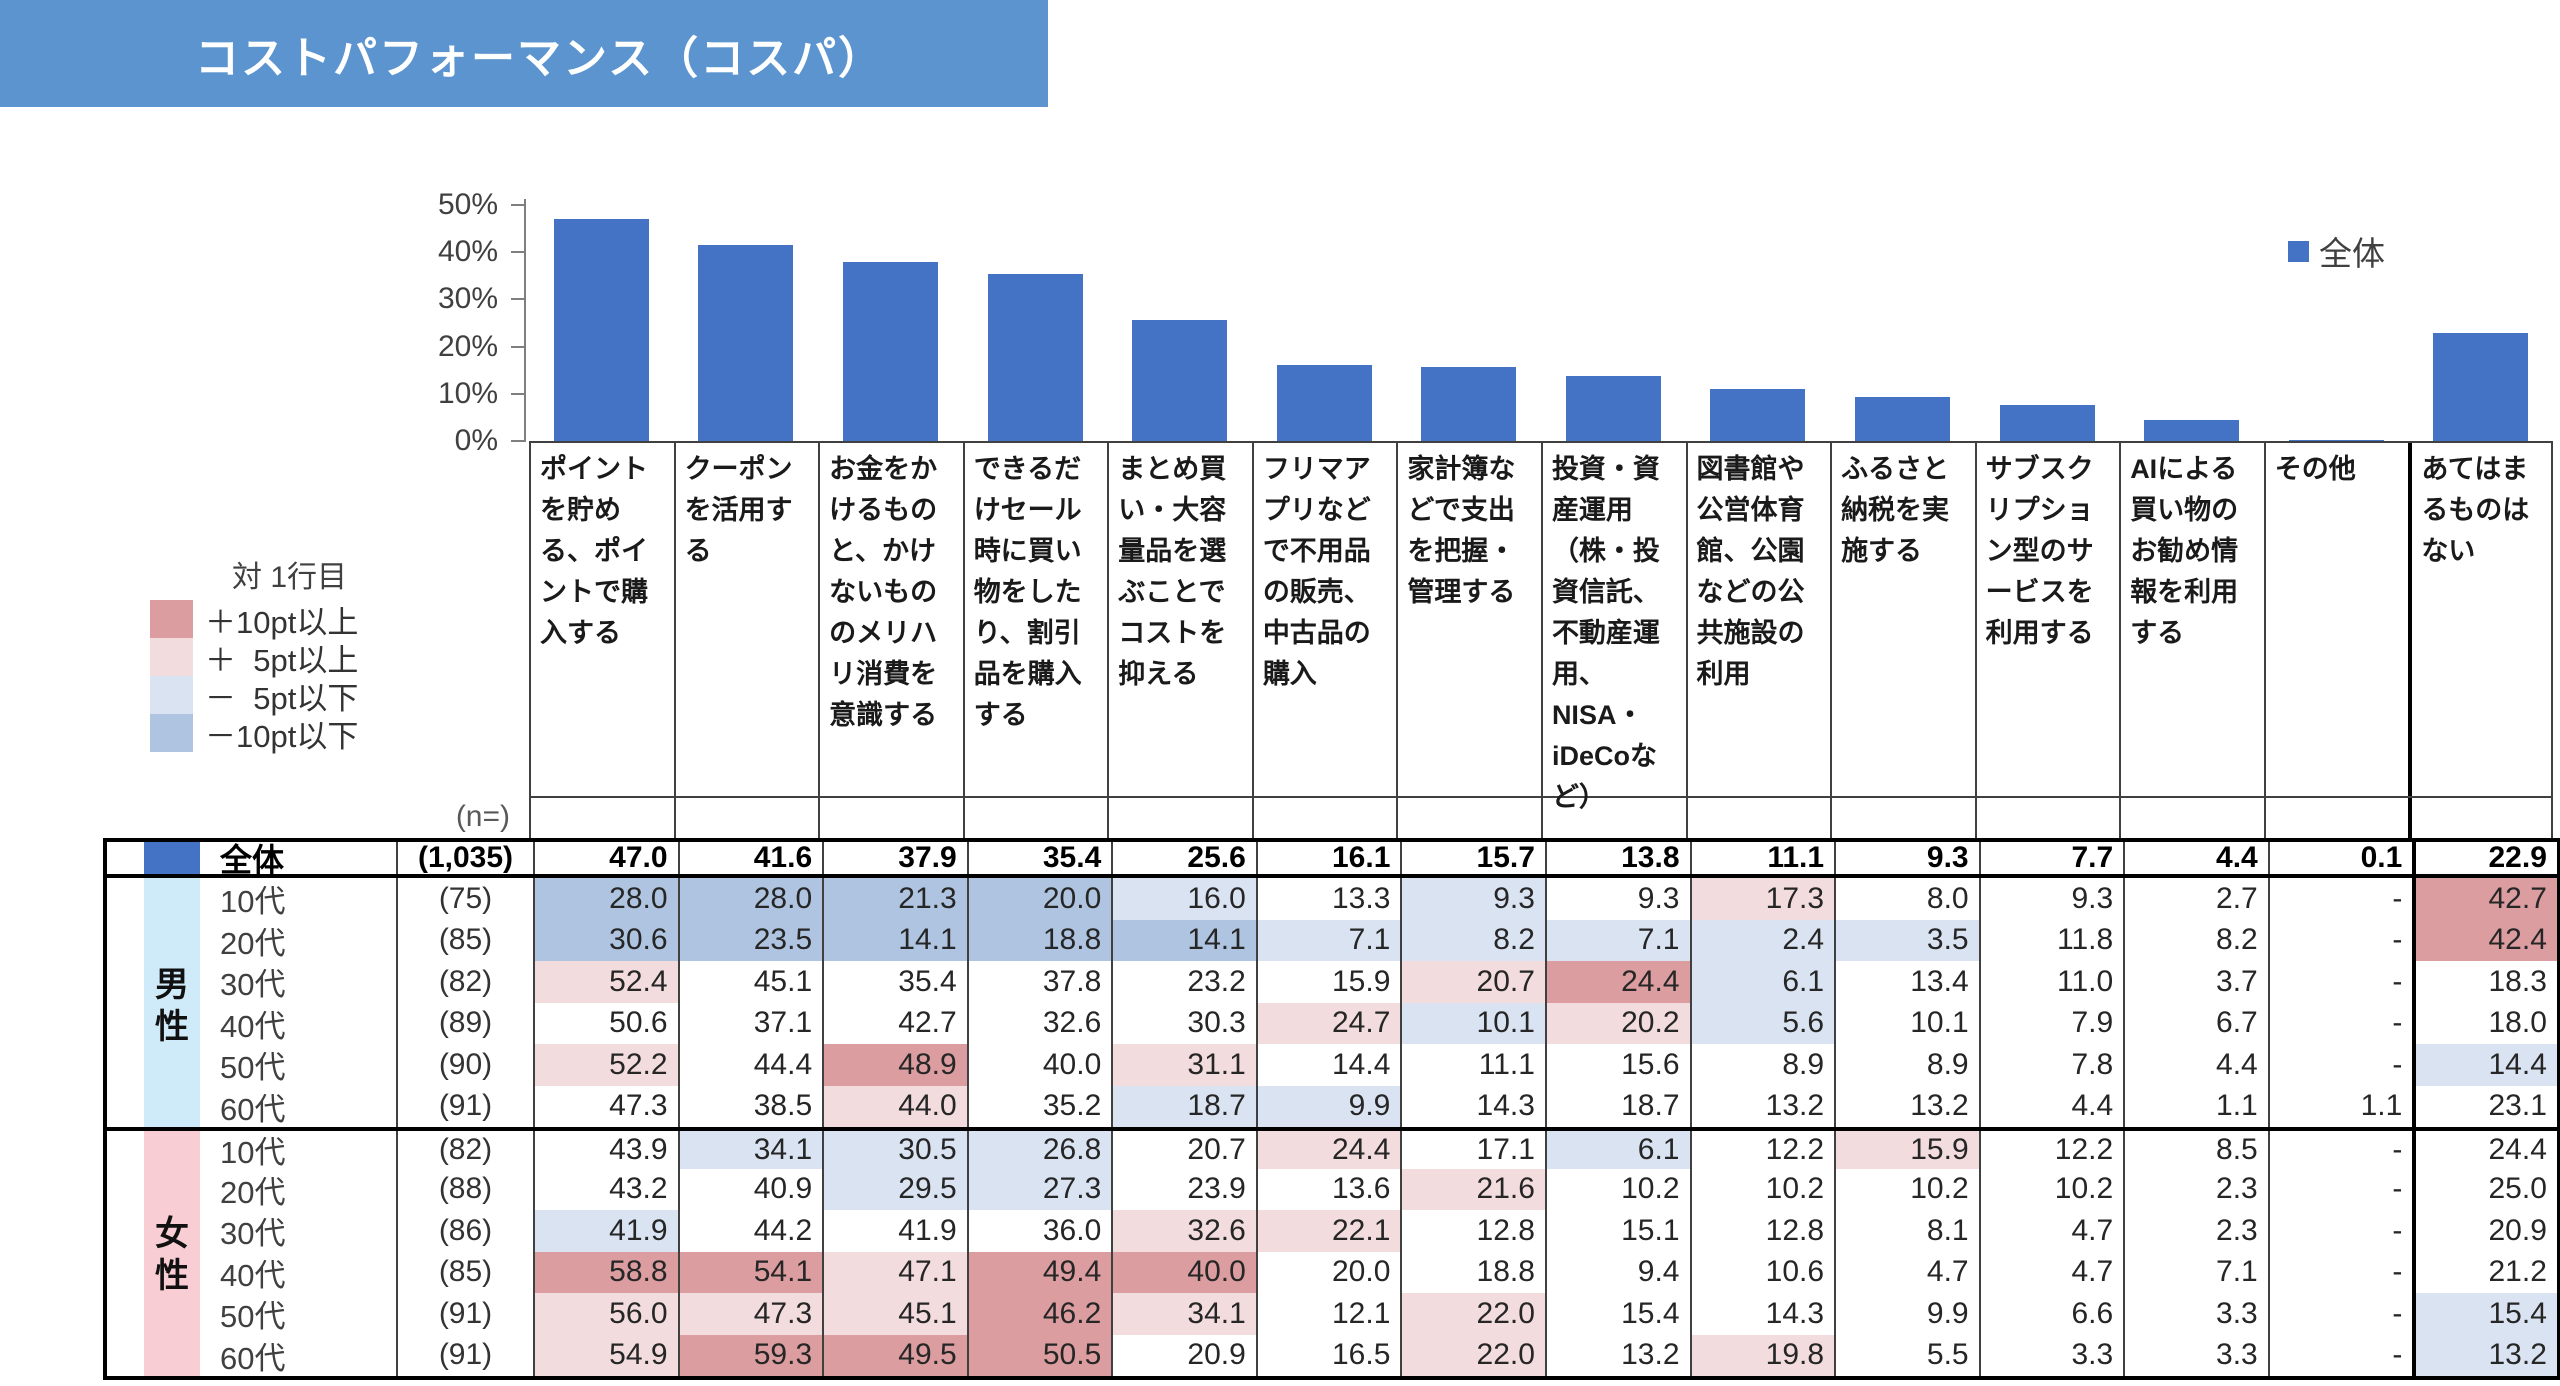 Image resolution: width=2560 pixels, height=1386 pixels. I want to click on legend-label: 全体, so click(2352, 253).